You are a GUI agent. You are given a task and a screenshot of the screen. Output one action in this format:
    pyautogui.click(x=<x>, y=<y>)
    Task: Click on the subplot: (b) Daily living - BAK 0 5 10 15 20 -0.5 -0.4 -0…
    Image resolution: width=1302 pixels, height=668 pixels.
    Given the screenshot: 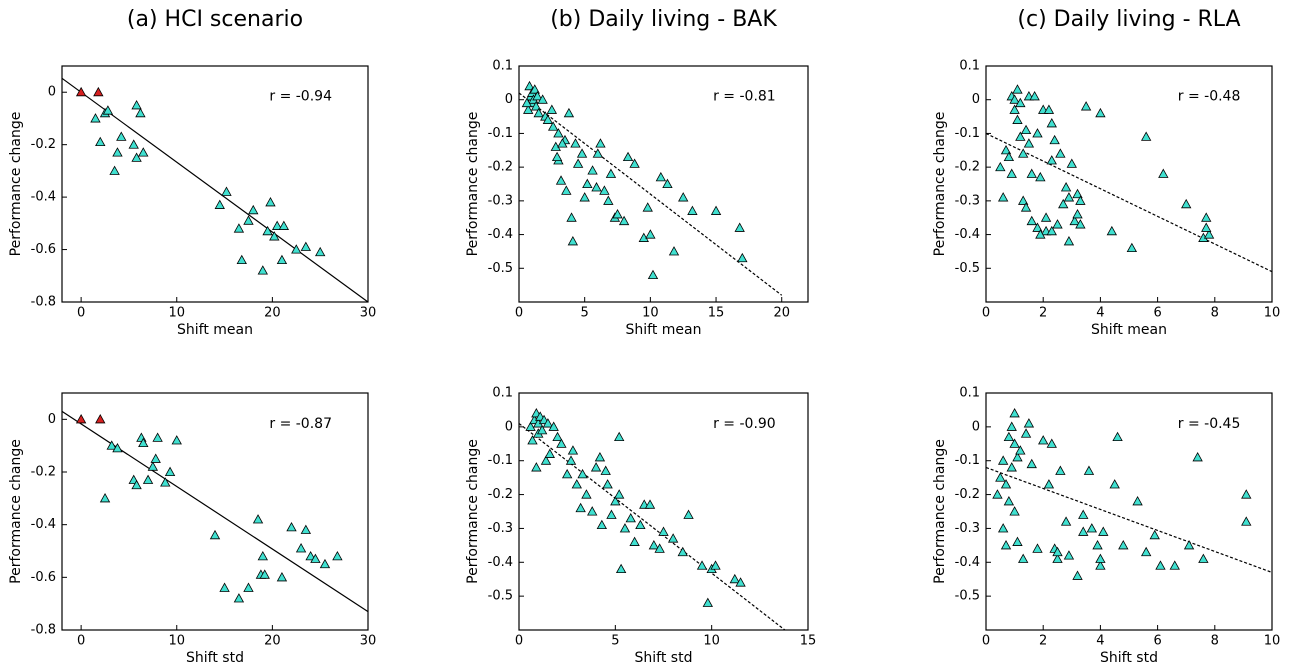 What is the action you would take?
    pyautogui.click(x=637, y=172)
    